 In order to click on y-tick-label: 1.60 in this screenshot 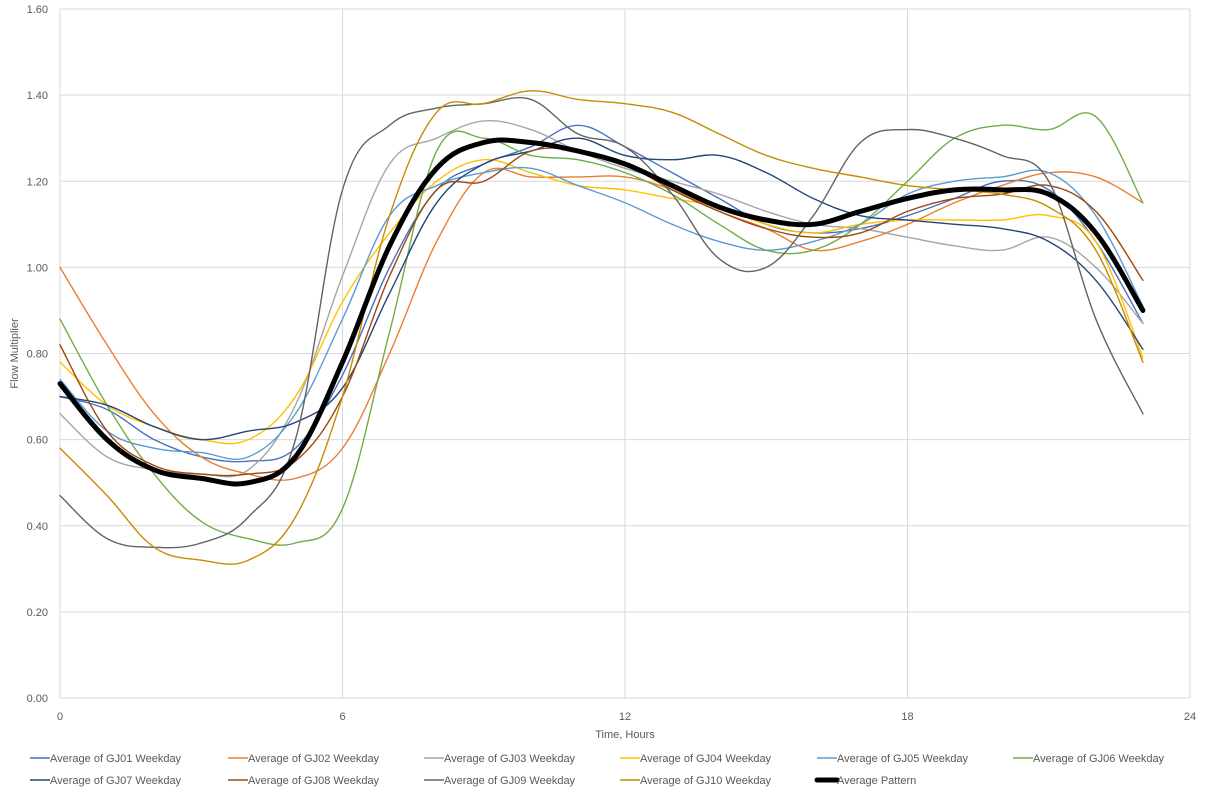, I will do `click(37, 10)`.